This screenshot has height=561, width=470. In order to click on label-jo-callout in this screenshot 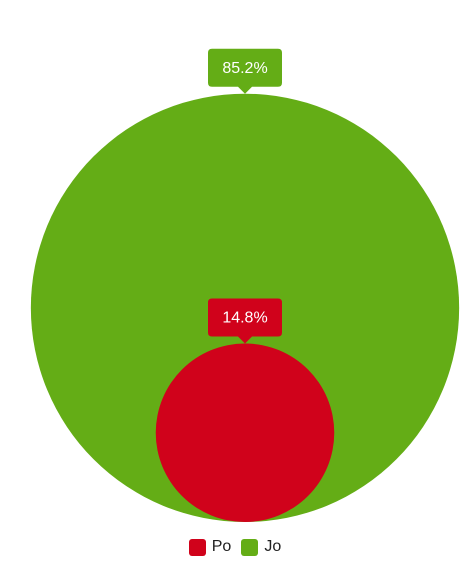, I will do `click(245, 71)`.